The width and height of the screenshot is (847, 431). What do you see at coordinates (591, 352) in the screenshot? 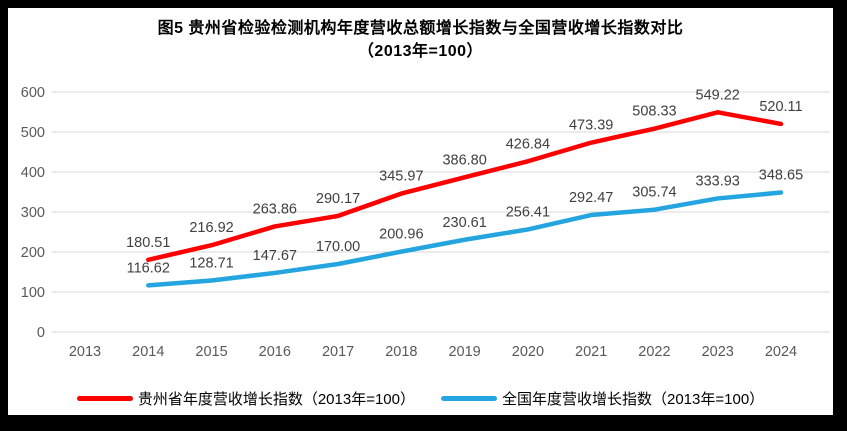
I see `x-axis-label: 2021` at bounding box center [591, 352].